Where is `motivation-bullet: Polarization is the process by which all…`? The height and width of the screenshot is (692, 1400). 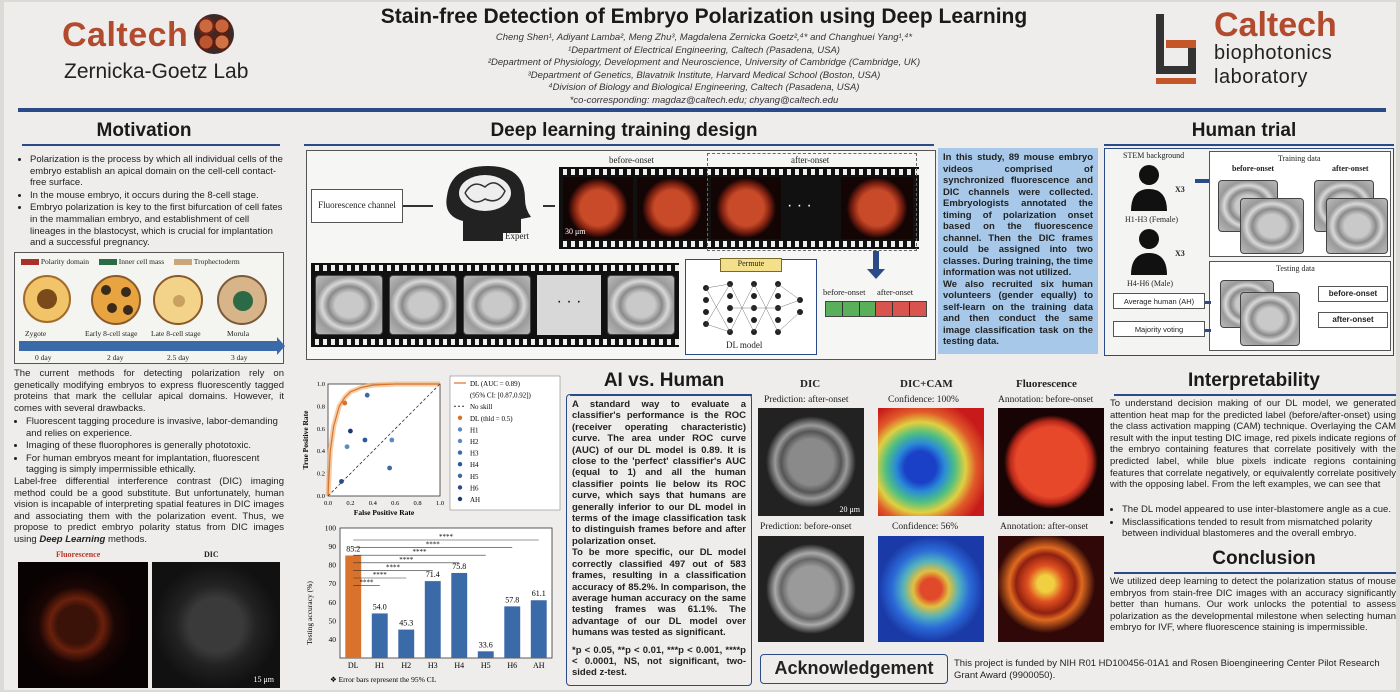
motivation-bullet: Polarization is the process by which all… is located at coordinates (158, 171).